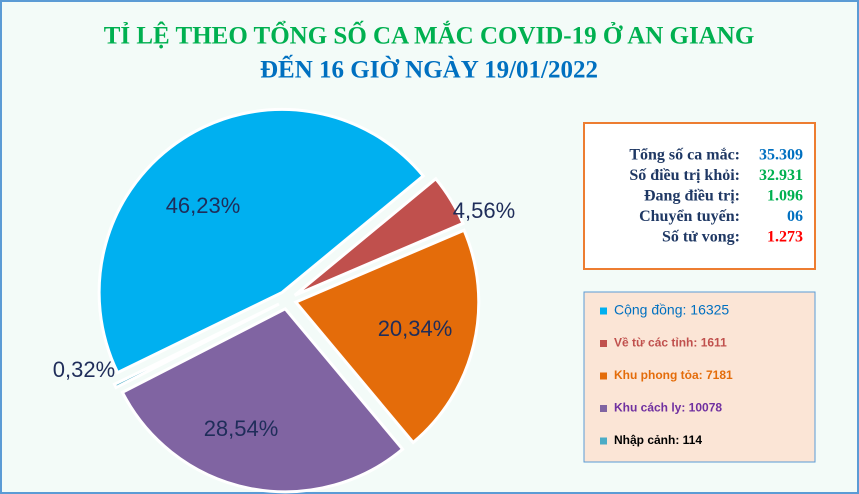 The image size is (859, 494). I want to click on legend-label: Nhập cảnh: 114, so click(658, 440).